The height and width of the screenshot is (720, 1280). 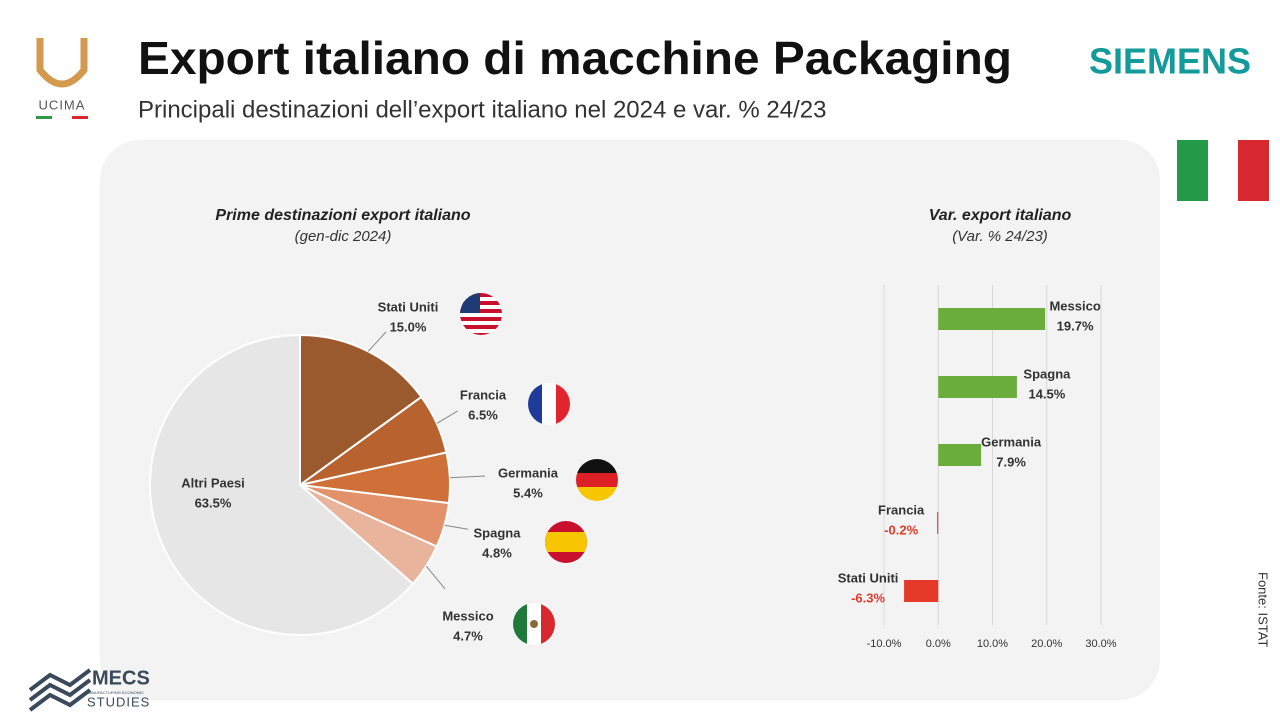 I want to click on title: Export italiano di macchine Packaging, so click(x=575, y=58).